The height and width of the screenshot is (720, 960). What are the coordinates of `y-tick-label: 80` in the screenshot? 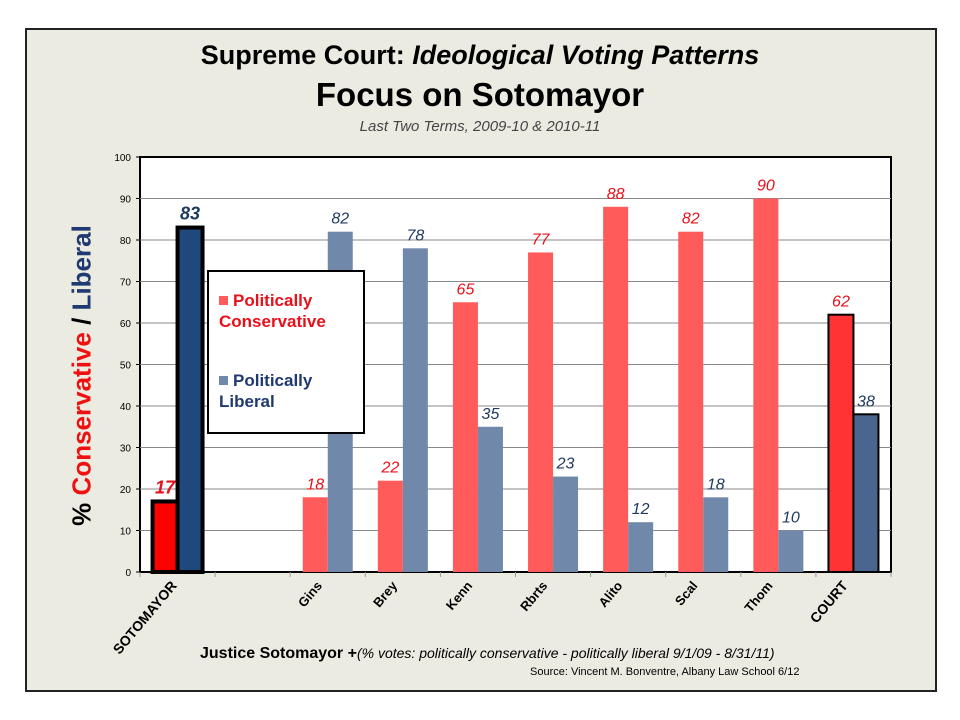 It's located at (126, 241).